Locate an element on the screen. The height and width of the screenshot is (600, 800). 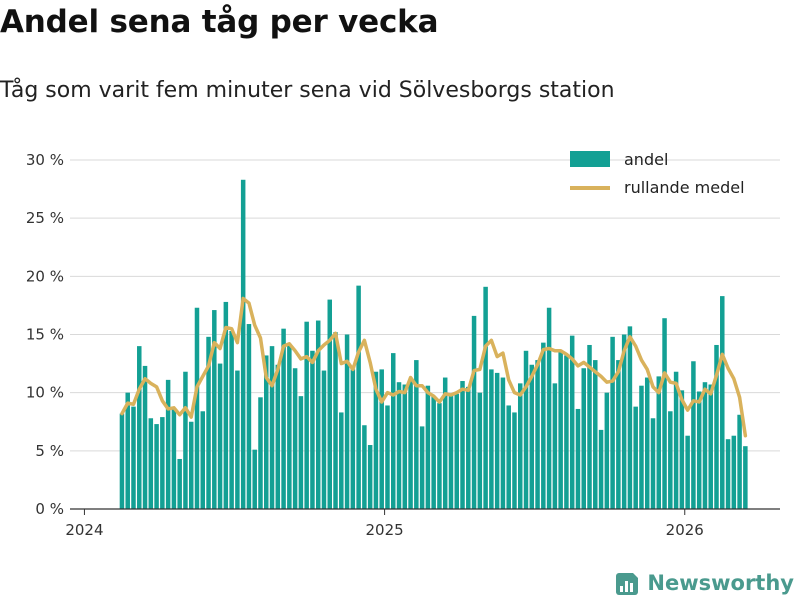
chart-title: Andel sena tåg per vecka is located at coordinates (219, 22).